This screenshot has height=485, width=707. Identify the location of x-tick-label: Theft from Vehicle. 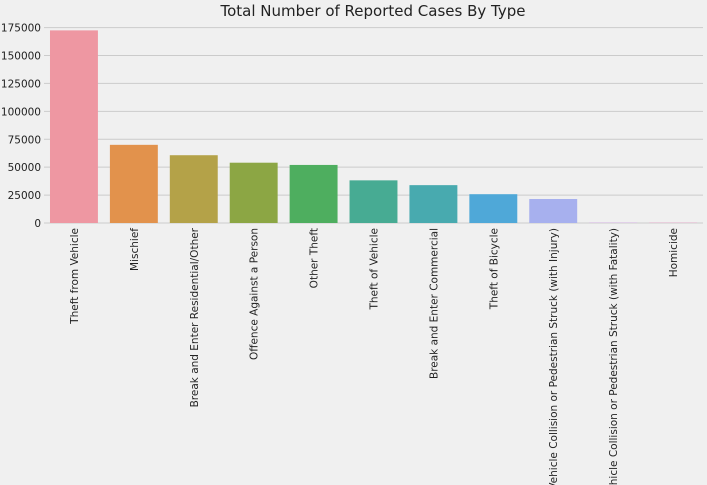
(75, 276).